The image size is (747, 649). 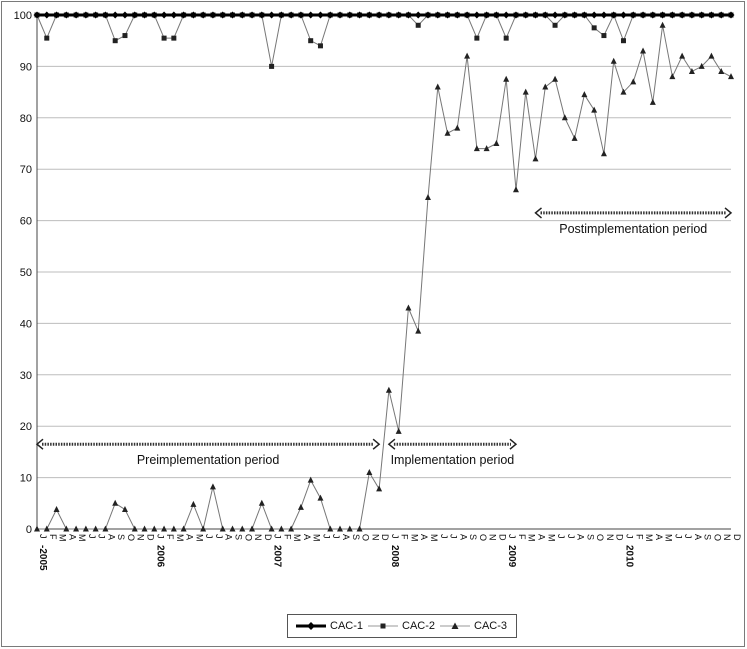 What do you see at coordinates (491, 626) in the screenshot?
I see `legend-label-cac-3: CAC-3` at bounding box center [491, 626].